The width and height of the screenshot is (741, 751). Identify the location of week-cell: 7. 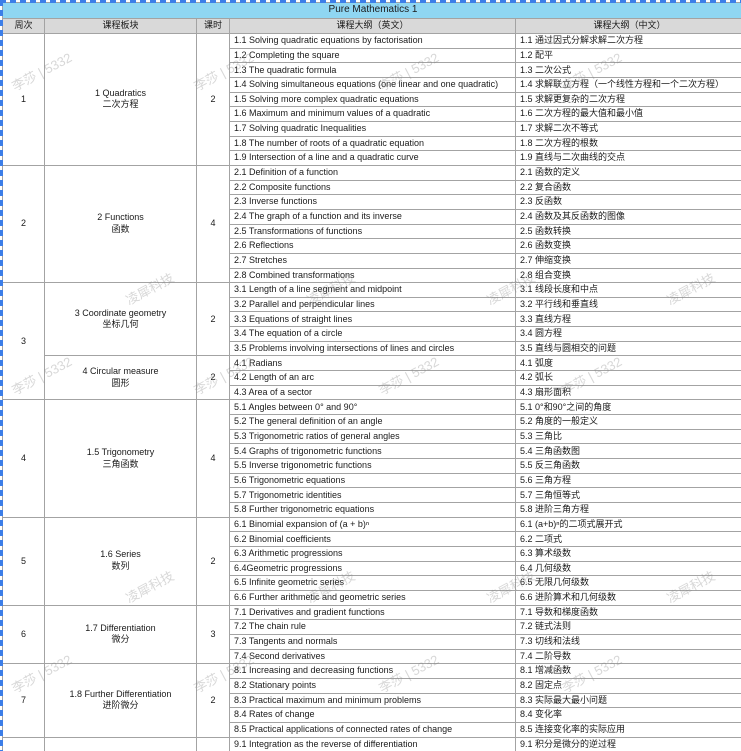
(23, 700).